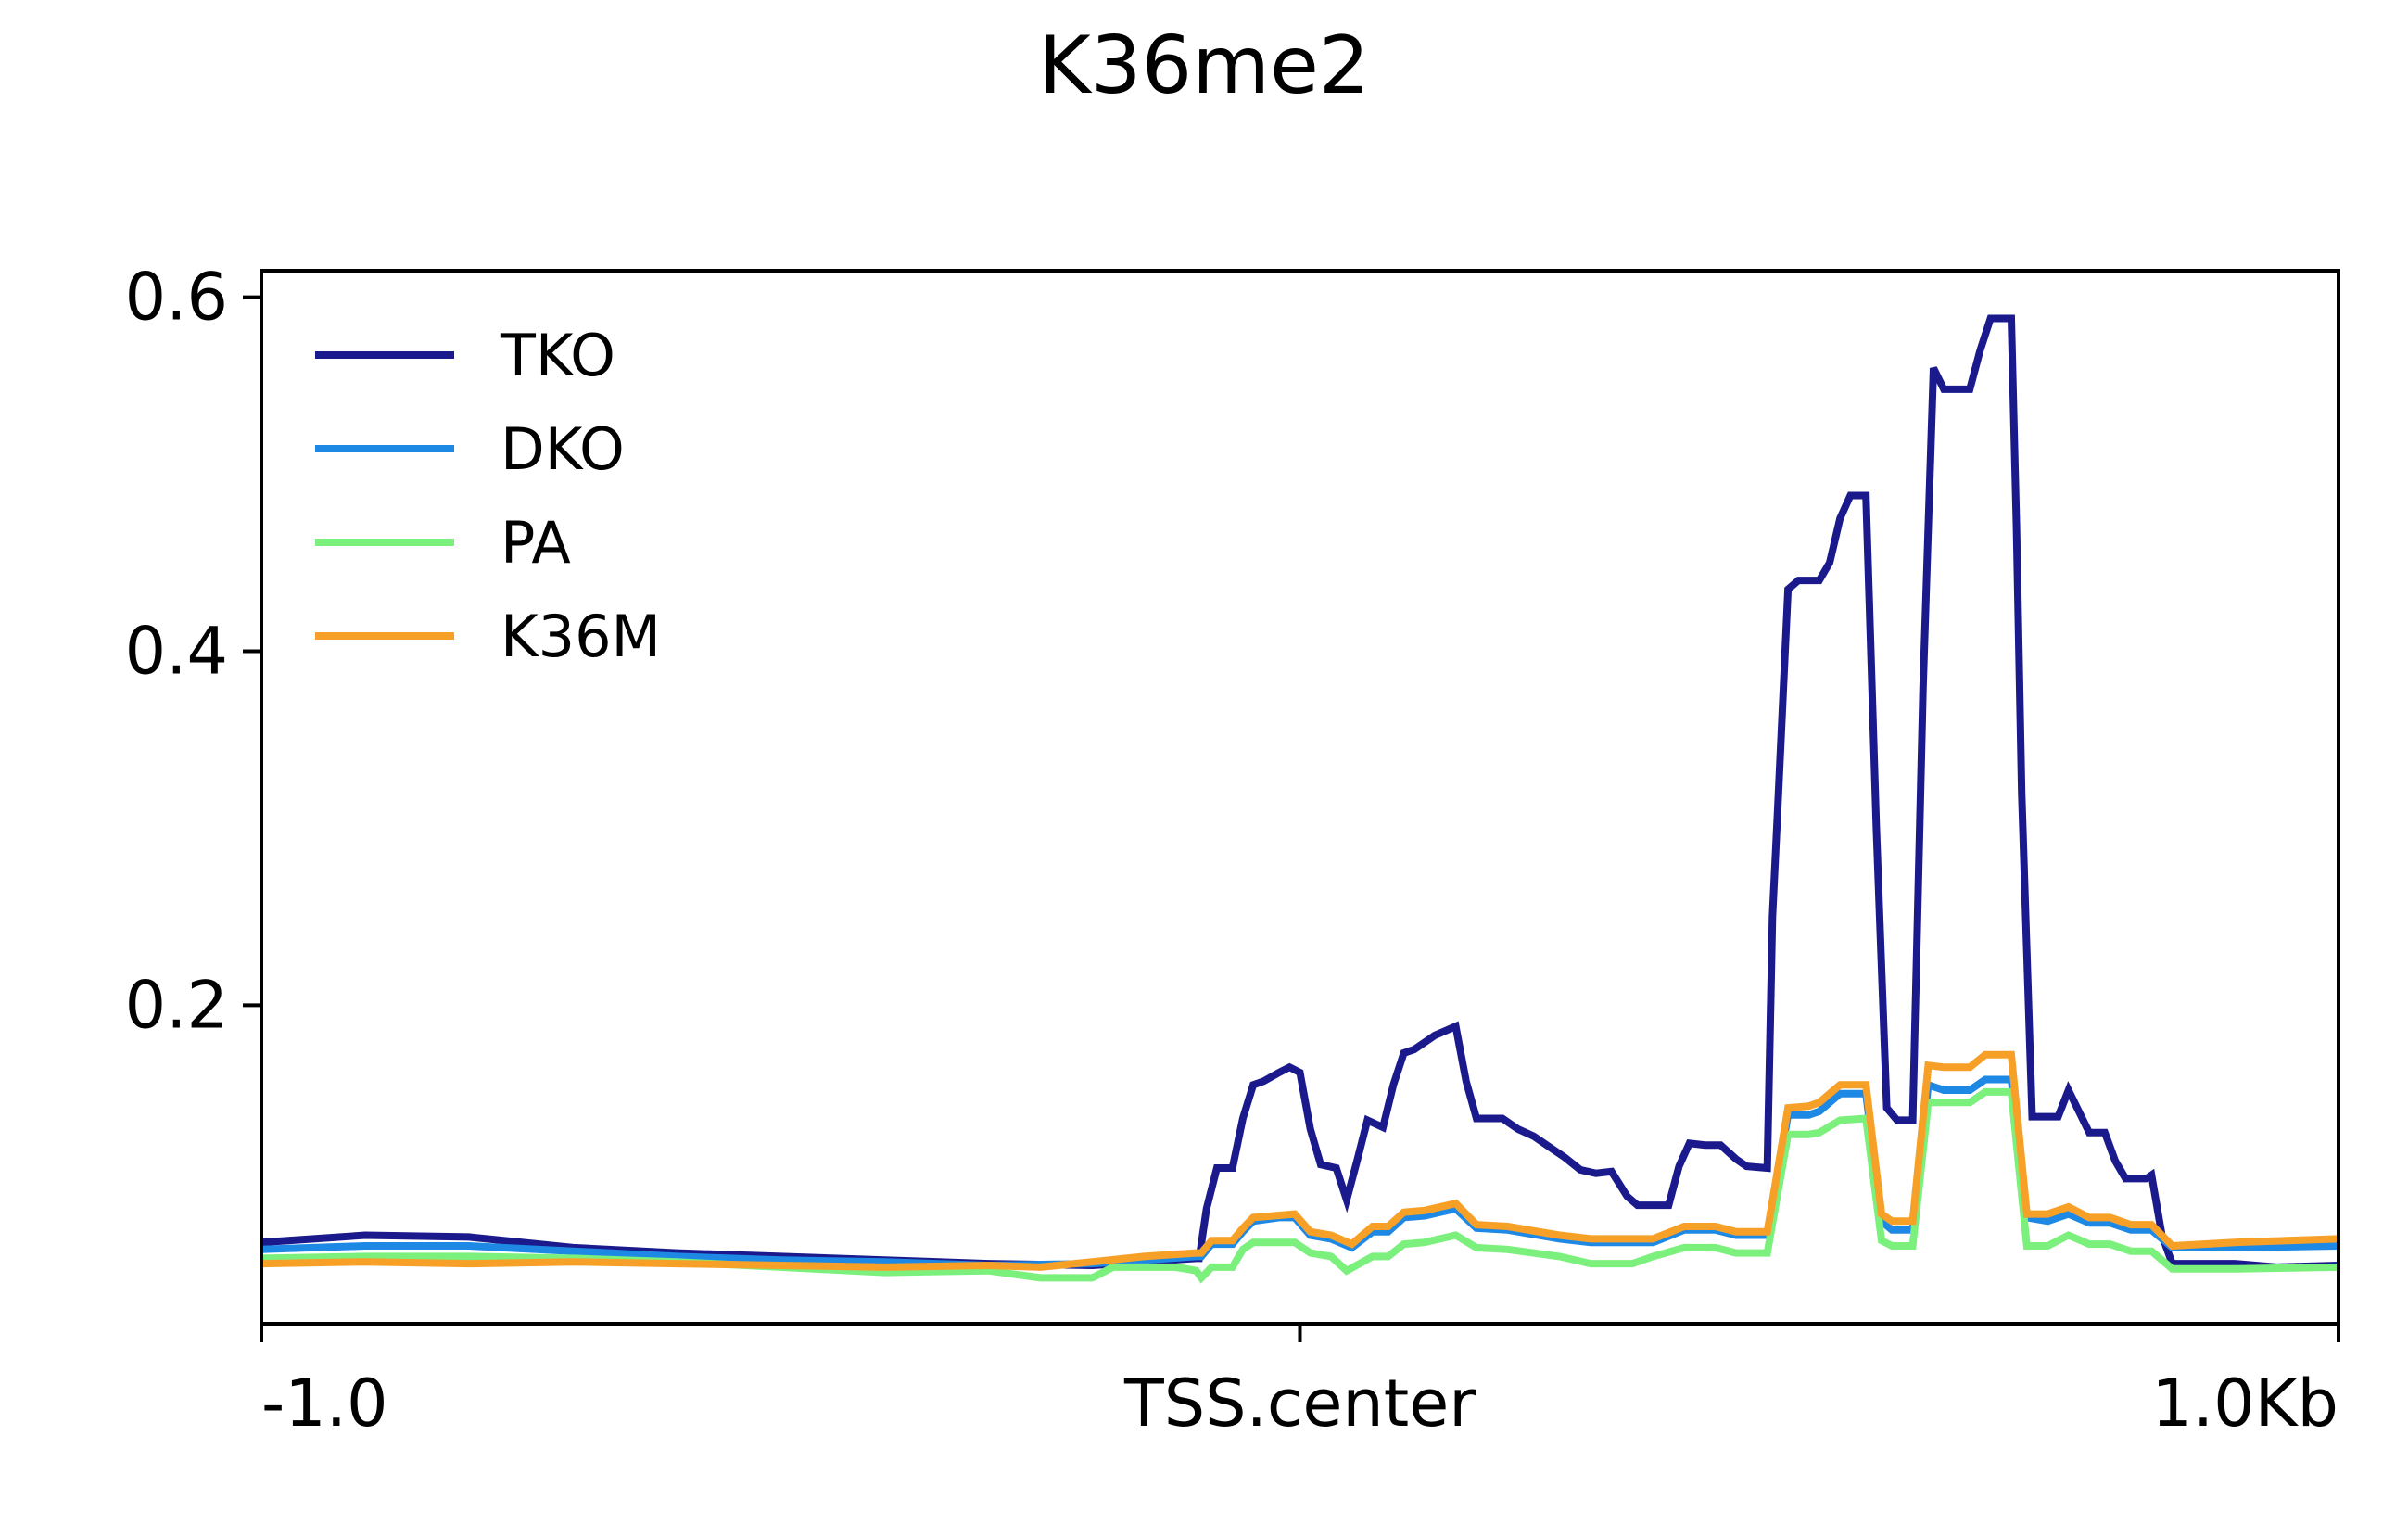 This screenshot has height=1537, width=2408. I want to click on x-tick-label: 1.0Kb, so click(2245, 1404).